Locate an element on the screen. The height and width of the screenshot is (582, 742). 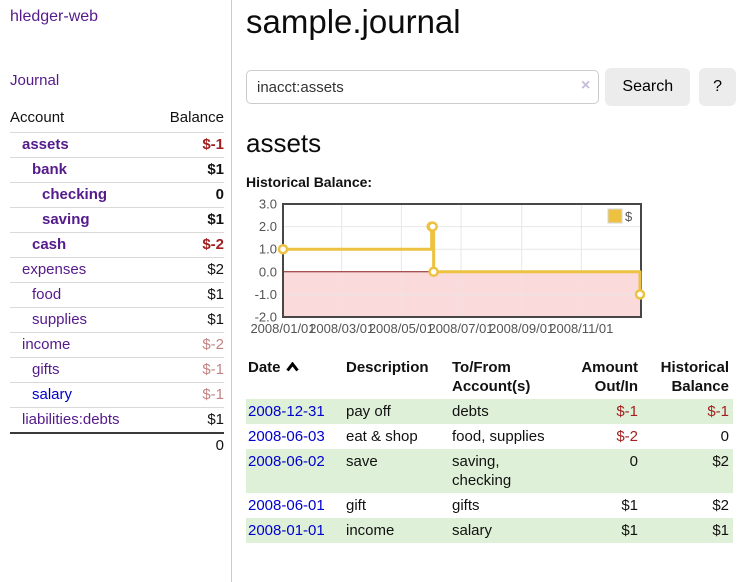
register-date-cell: 2008-12-31 is located at coordinates (295, 411).